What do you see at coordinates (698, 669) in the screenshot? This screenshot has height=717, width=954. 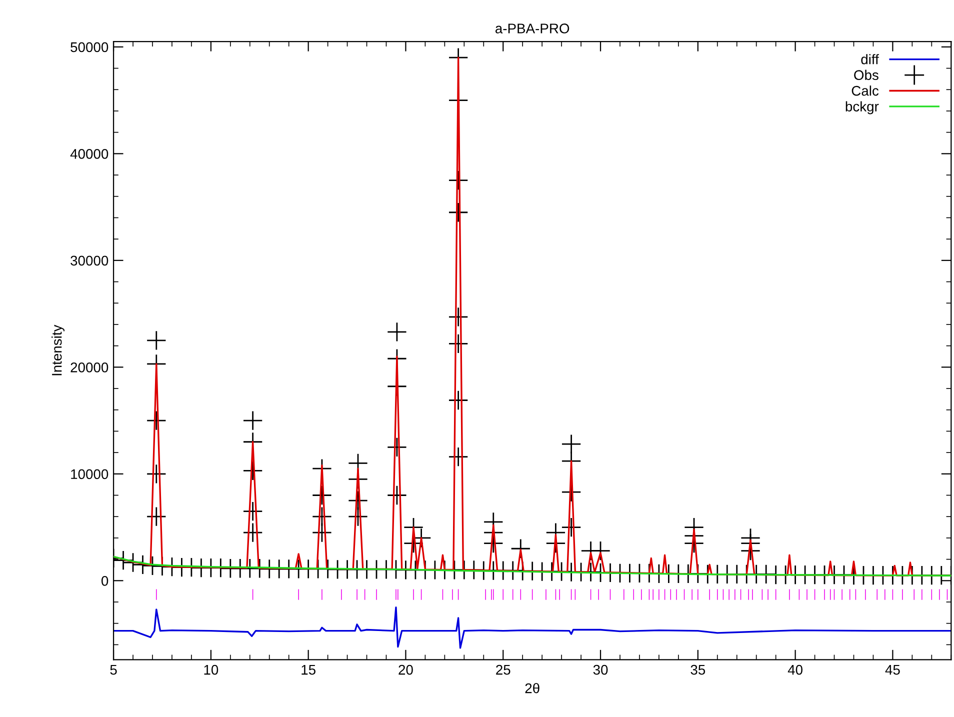 I see `x-tick-label: 35` at bounding box center [698, 669].